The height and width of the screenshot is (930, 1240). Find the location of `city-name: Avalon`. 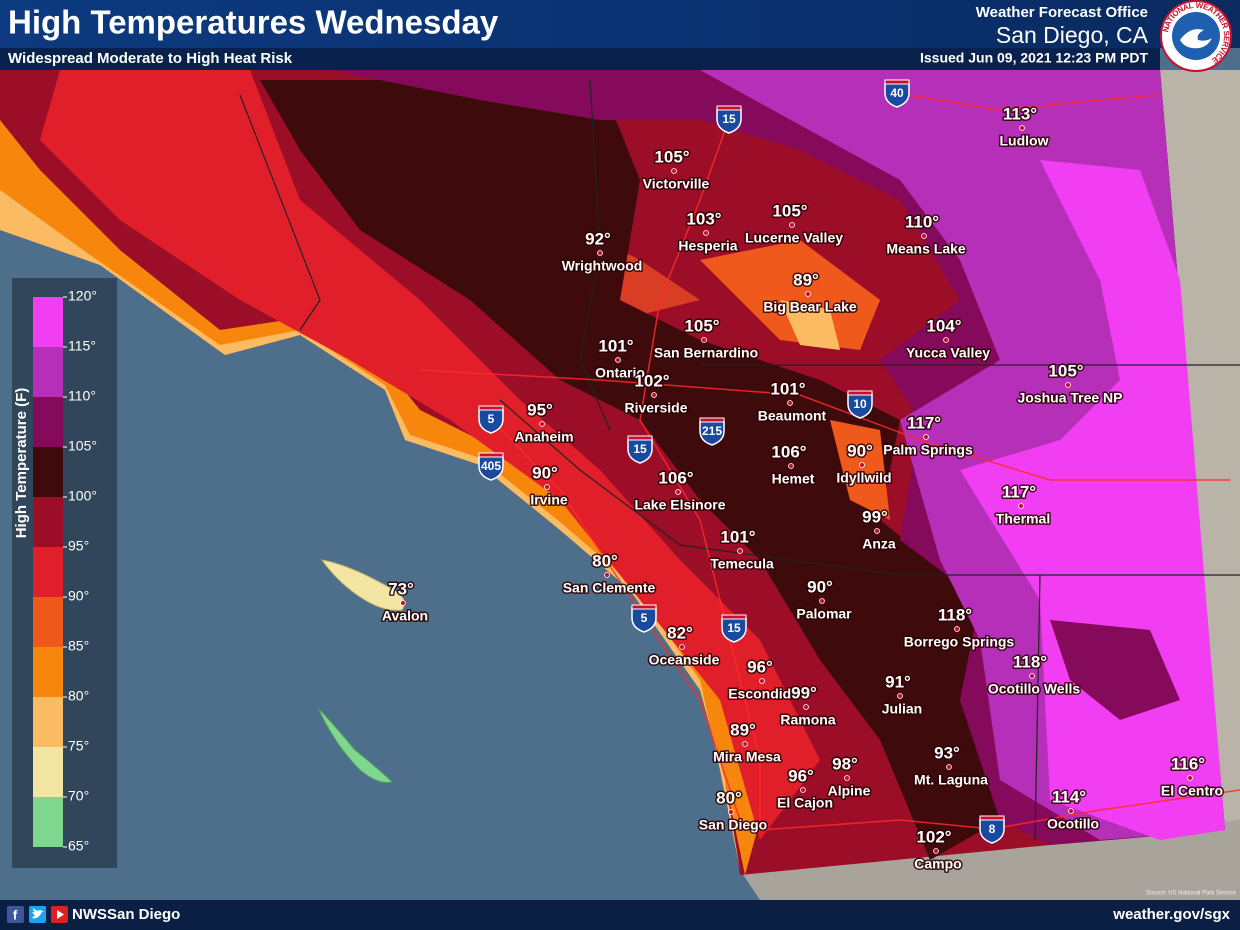

city-name: Avalon is located at coordinates (405, 616).